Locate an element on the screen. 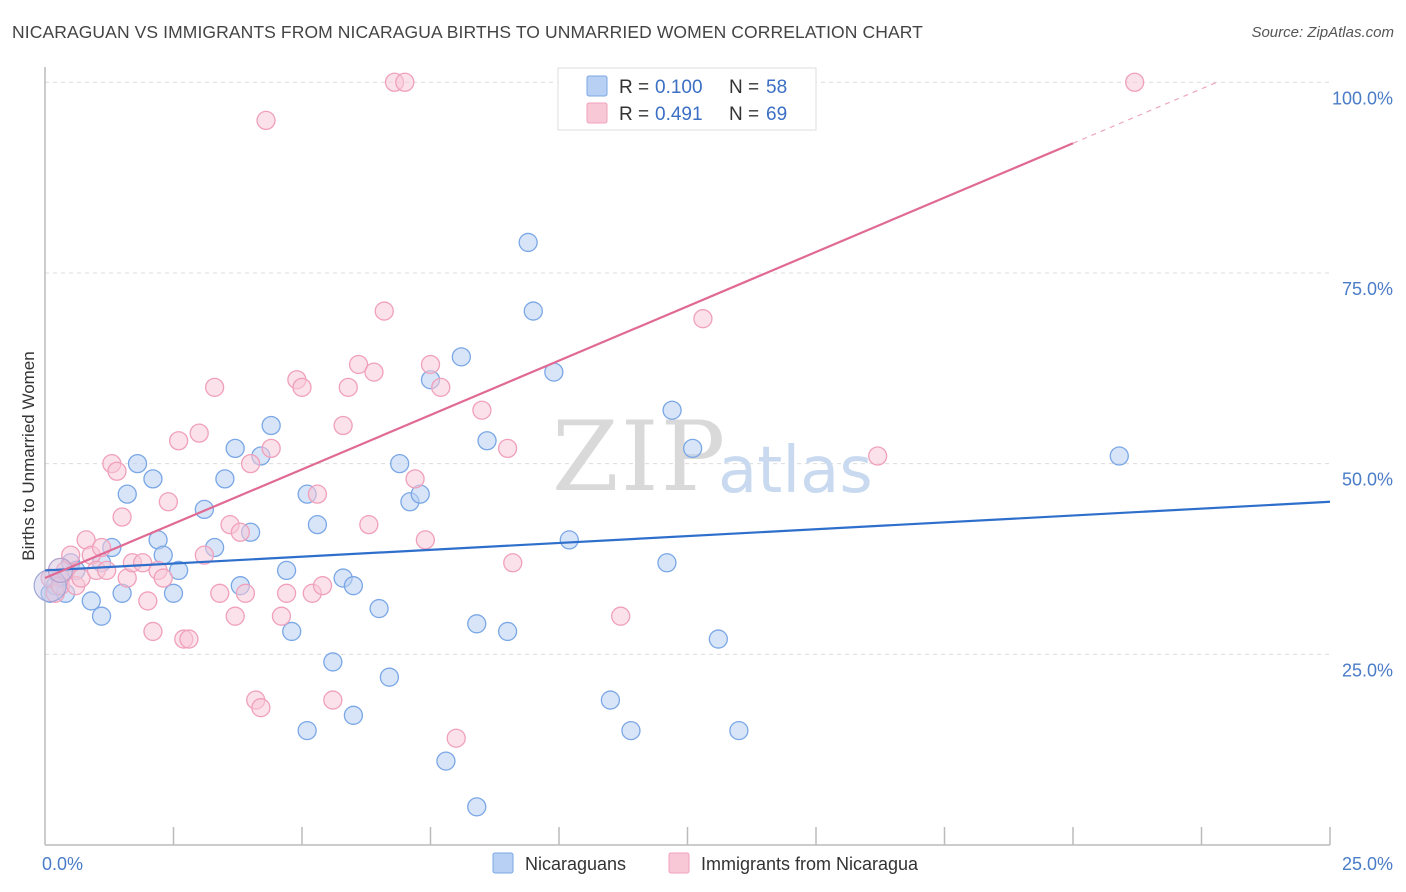  legend-n-label-1: N = is located at coordinates (744, 87).